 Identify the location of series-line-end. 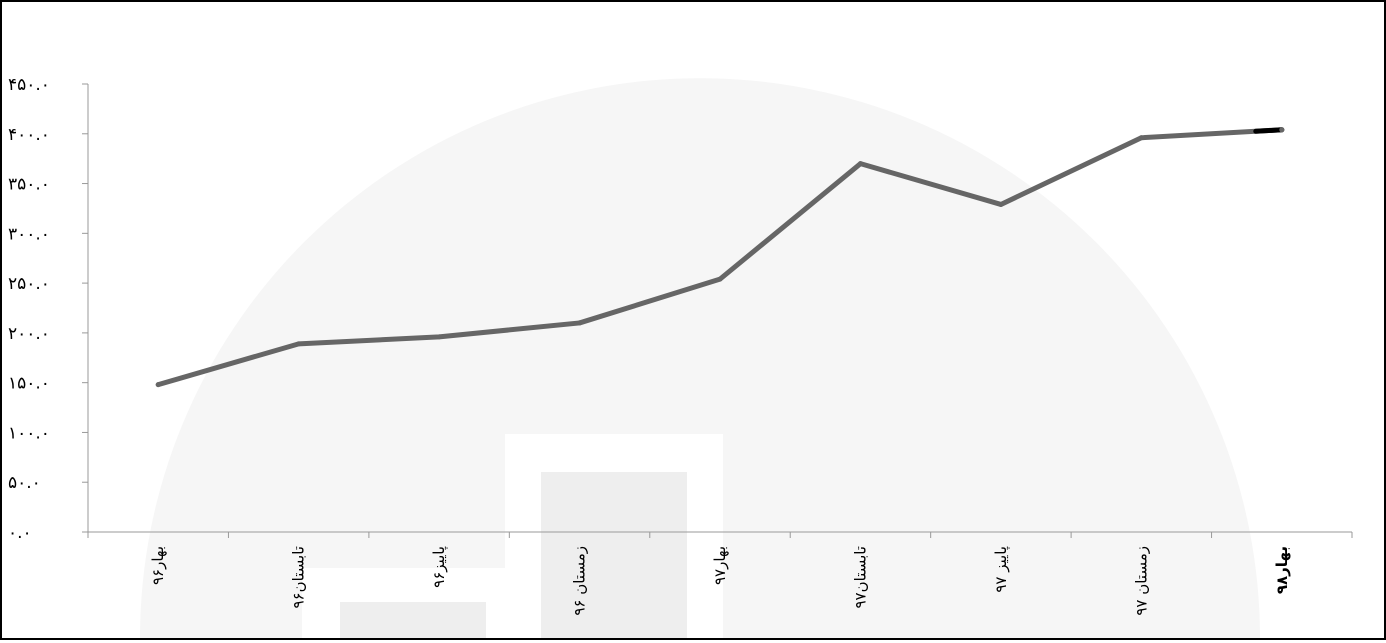
(1269, 130).